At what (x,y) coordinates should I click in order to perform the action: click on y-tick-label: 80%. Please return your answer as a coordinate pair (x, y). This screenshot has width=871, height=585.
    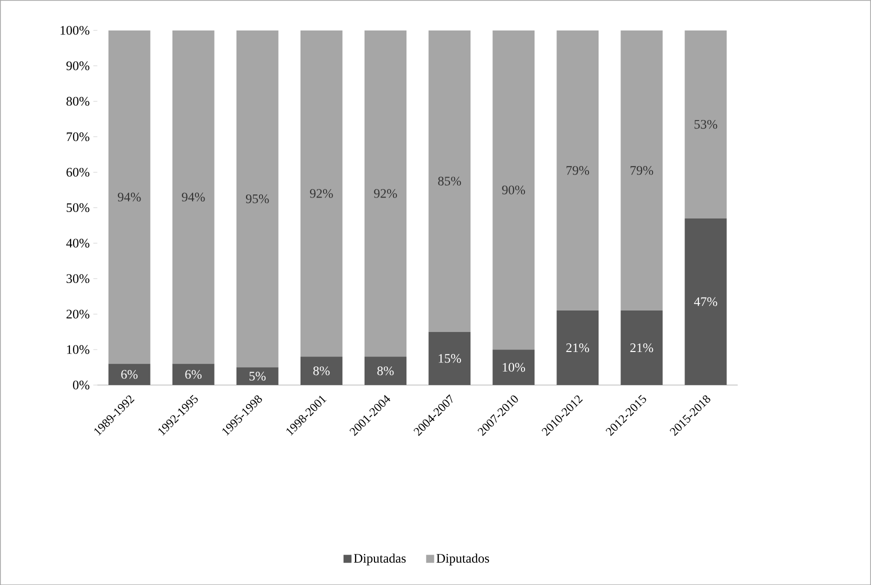
    Looking at the image, I should click on (78, 101).